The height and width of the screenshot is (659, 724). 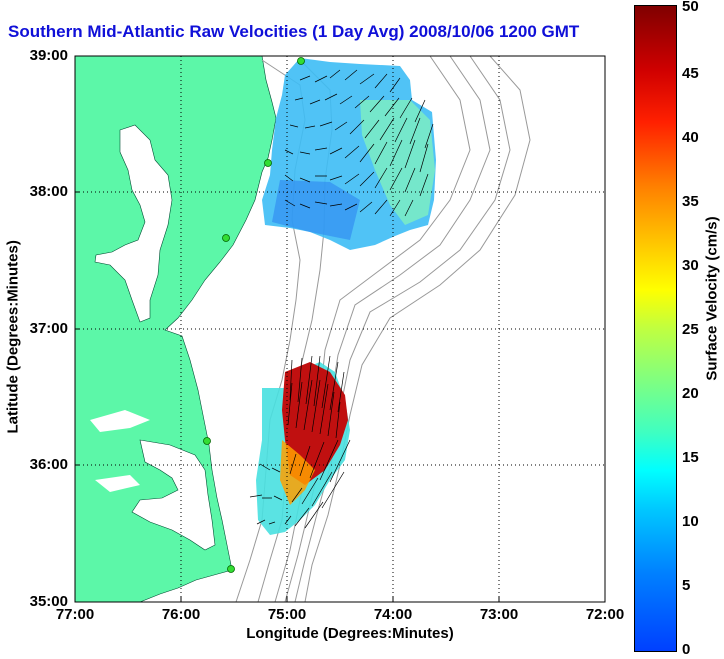 I want to click on radar-site-markers, so click(x=254, y=315).